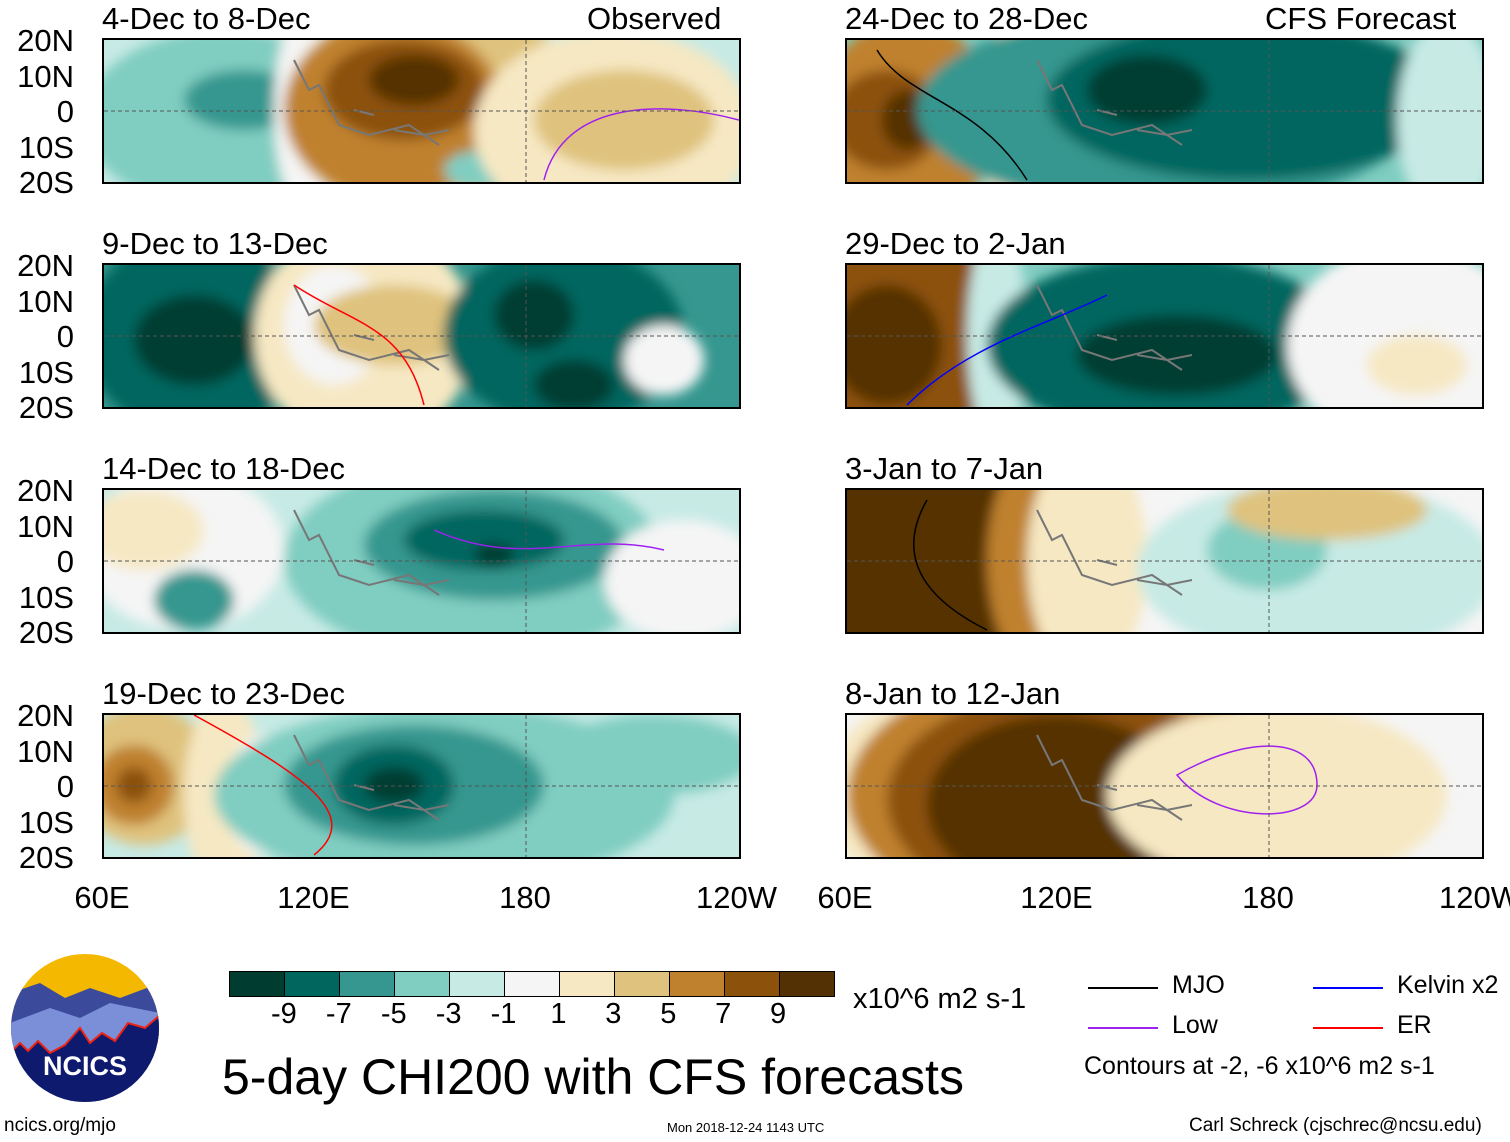  I want to click on legend-label: Low, so click(1195, 1025).